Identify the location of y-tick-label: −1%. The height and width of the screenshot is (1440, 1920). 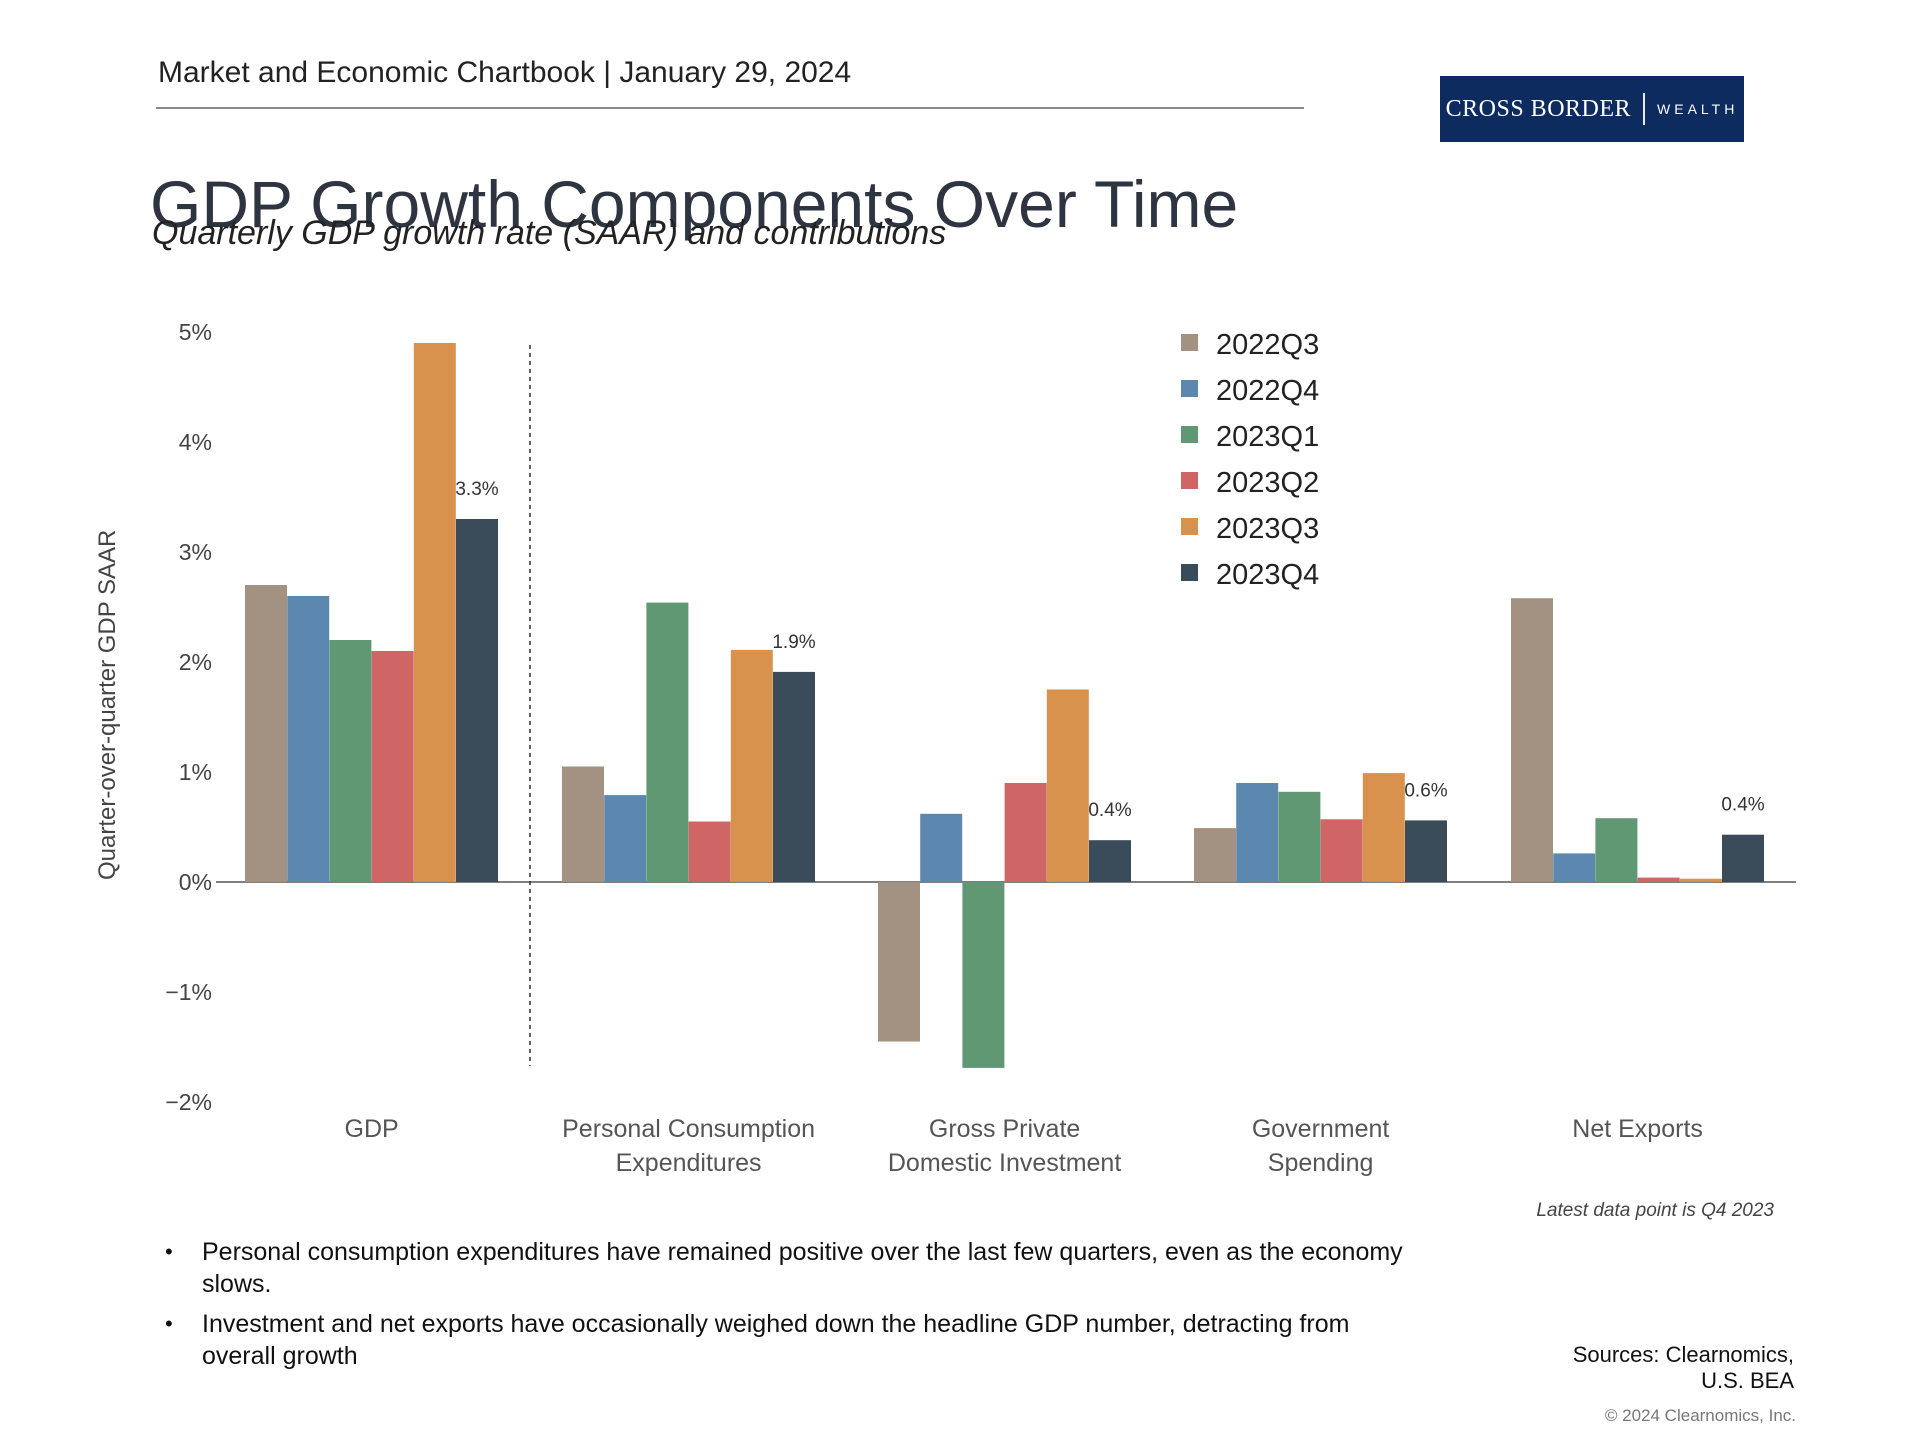
(188, 992).